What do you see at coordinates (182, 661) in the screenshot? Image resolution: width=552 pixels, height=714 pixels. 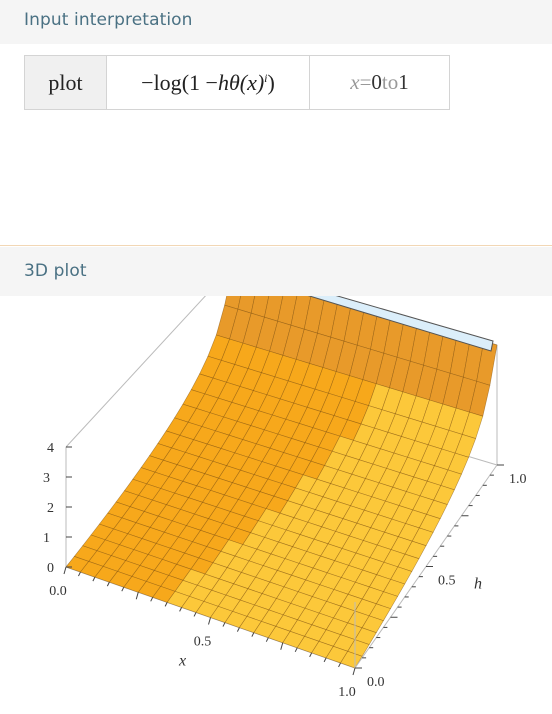 I see `x-axis-label: x` at bounding box center [182, 661].